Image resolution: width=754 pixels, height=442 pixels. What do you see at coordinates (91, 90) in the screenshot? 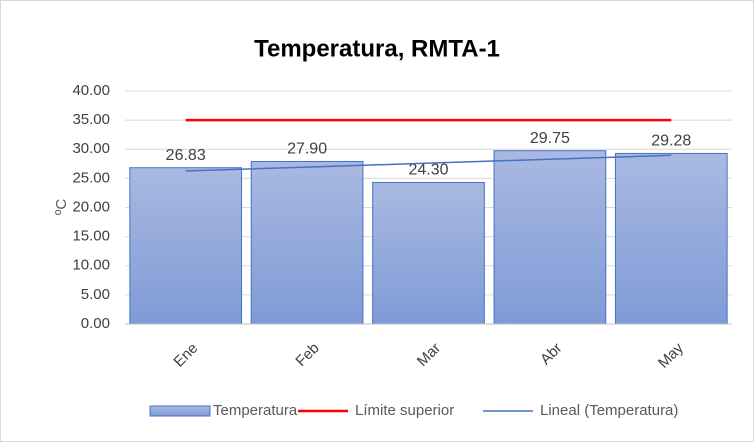
I see `y-tick-label: 40.00` at bounding box center [91, 90].